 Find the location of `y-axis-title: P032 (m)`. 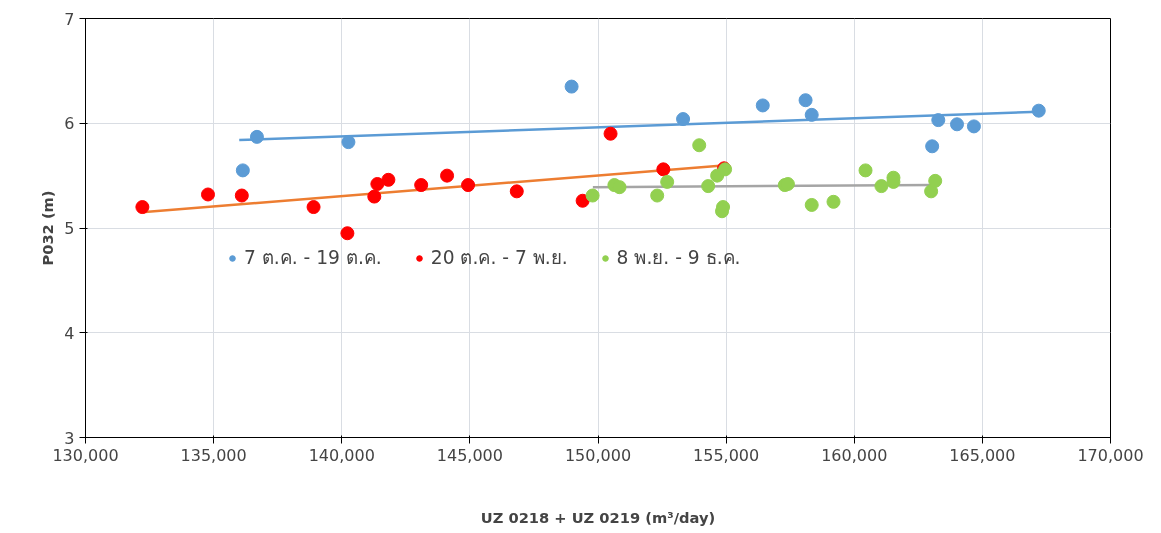

y-axis-title: P032 (m) is located at coordinates (48, 228).